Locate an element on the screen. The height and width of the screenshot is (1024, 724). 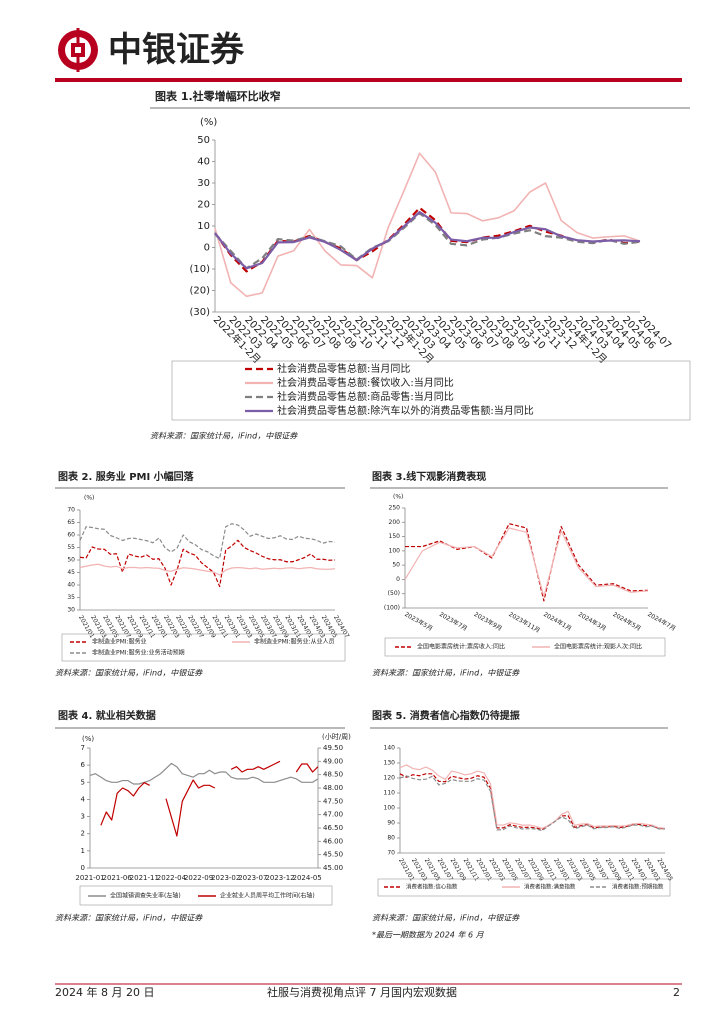
legend-label: 社会消费品零售总额:除汽车以外的消费品零售额:当月同比 is located at coordinates (405, 410).